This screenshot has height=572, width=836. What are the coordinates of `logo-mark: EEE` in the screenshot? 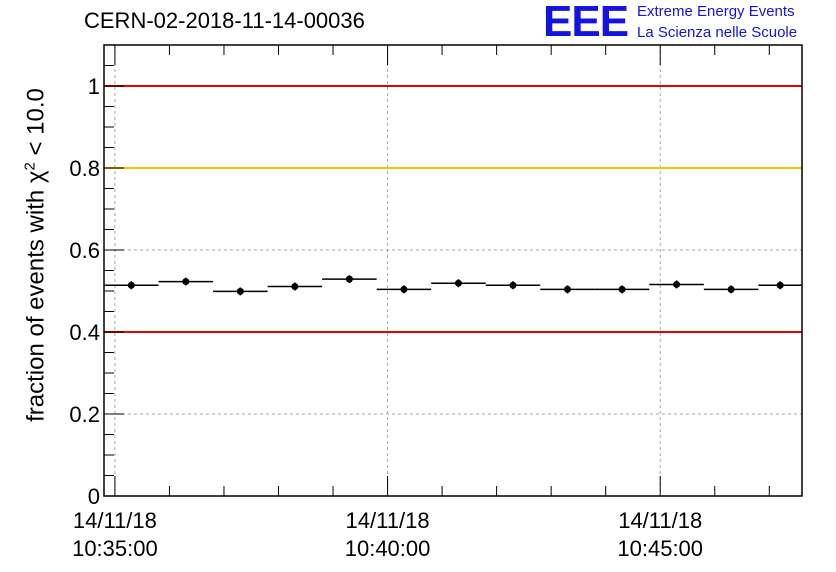 It's located at (586, 23).